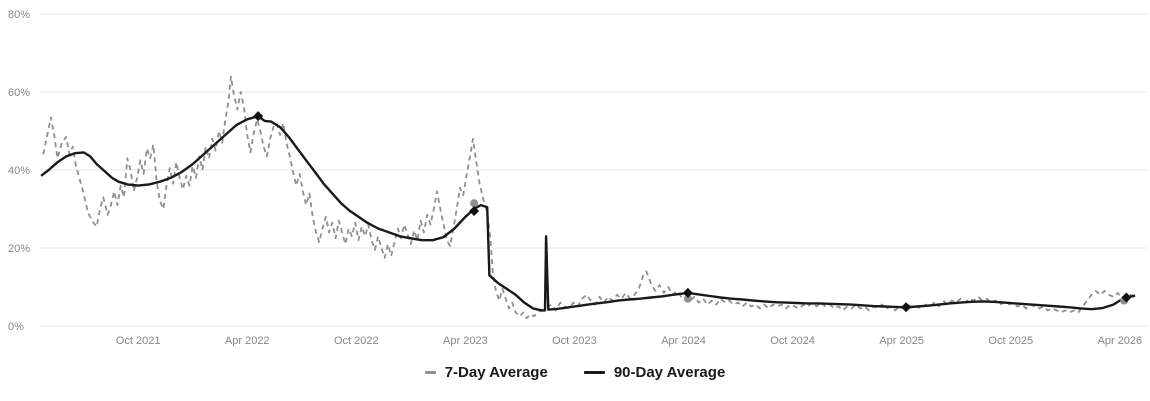  What do you see at coordinates (496, 372) in the screenshot?
I see `legend-label-7-day: 7-Day Average` at bounding box center [496, 372].